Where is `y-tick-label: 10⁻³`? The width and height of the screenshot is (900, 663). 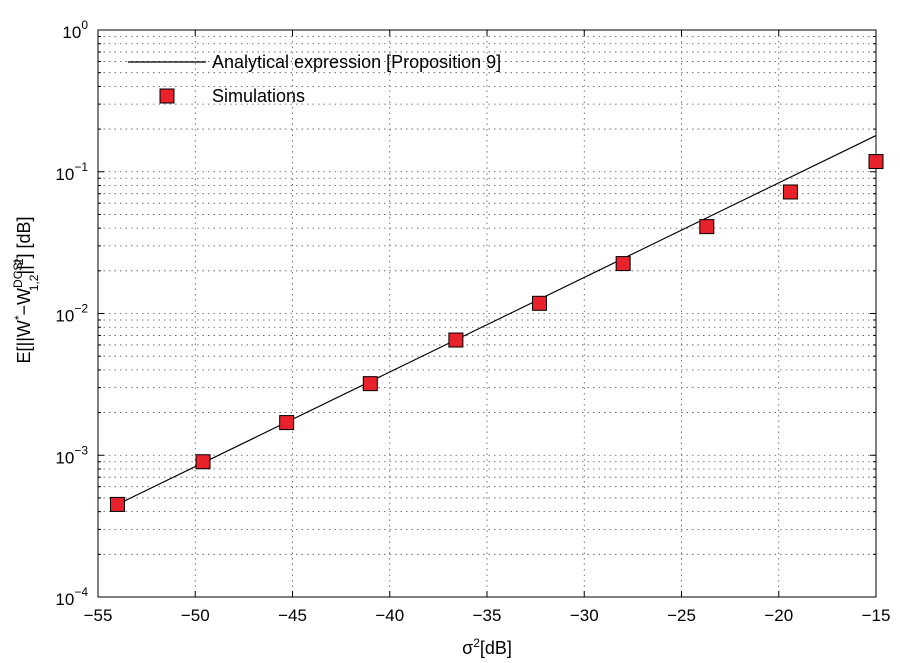 y-tick-label: 10⁻³ is located at coordinates (71, 455).